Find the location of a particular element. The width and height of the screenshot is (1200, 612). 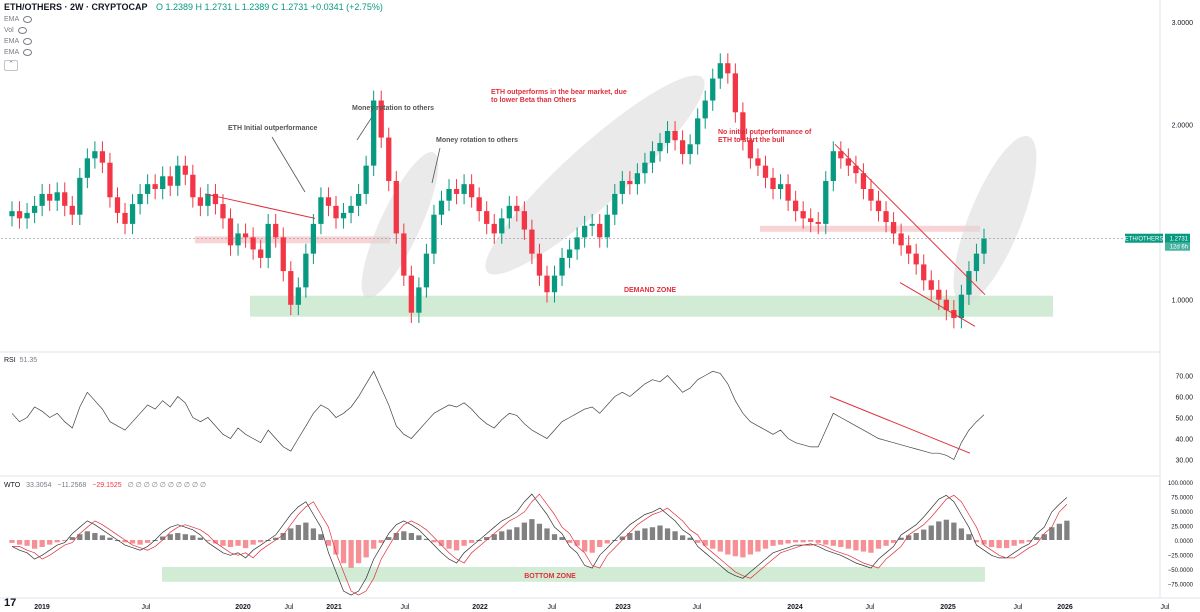

resistance-zone is located at coordinates (292, 240).